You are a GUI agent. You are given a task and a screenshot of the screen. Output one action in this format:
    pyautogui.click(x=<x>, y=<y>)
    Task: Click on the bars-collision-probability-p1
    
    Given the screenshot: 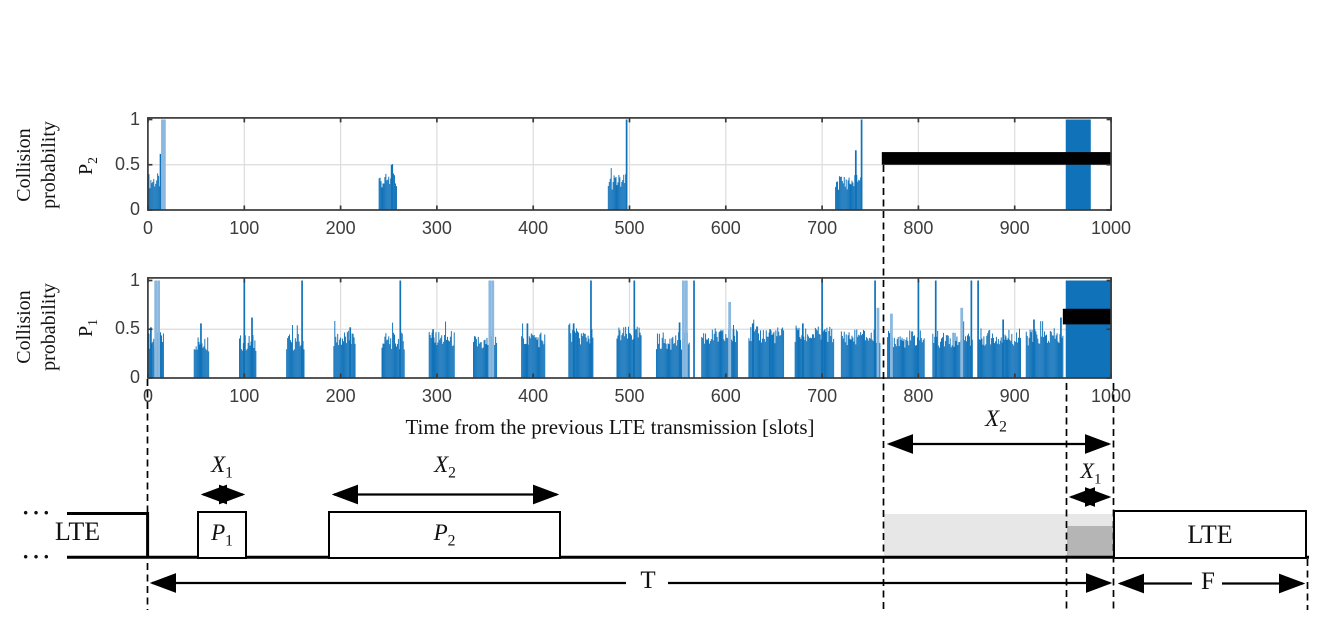 What is the action you would take?
    pyautogui.click(x=629, y=329)
    